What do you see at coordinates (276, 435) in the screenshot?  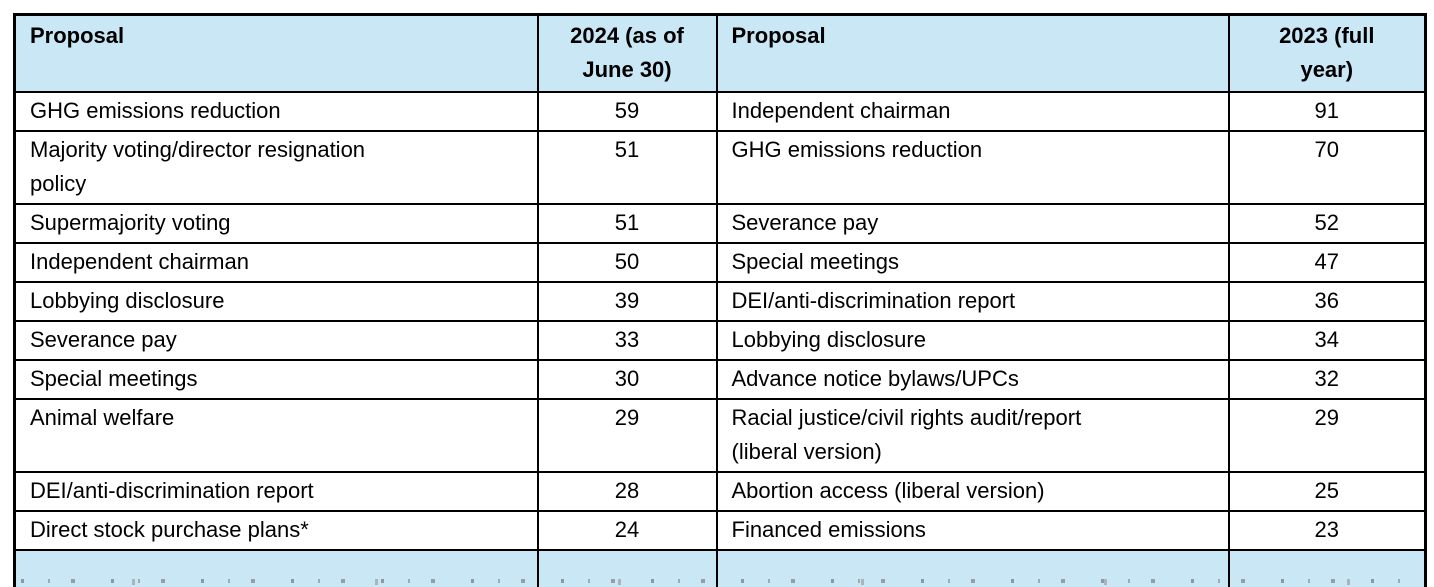 I see `proposal-cell: Animal welfare` at bounding box center [276, 435].